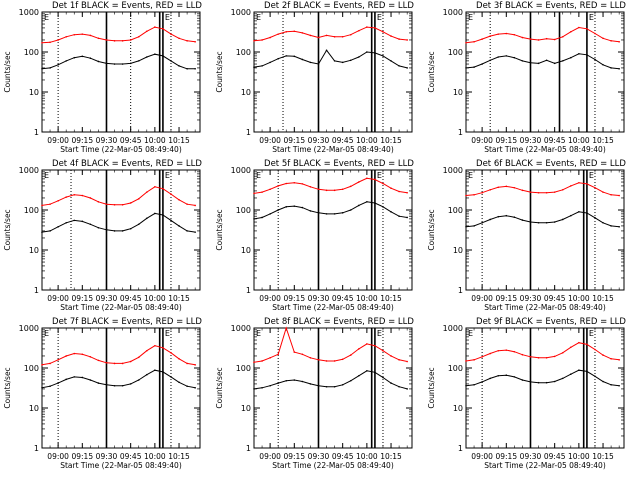  Describe the element at coordinates (219, 229) in the screenshot. I see `y-axis-label: Counts/sec` at that location.